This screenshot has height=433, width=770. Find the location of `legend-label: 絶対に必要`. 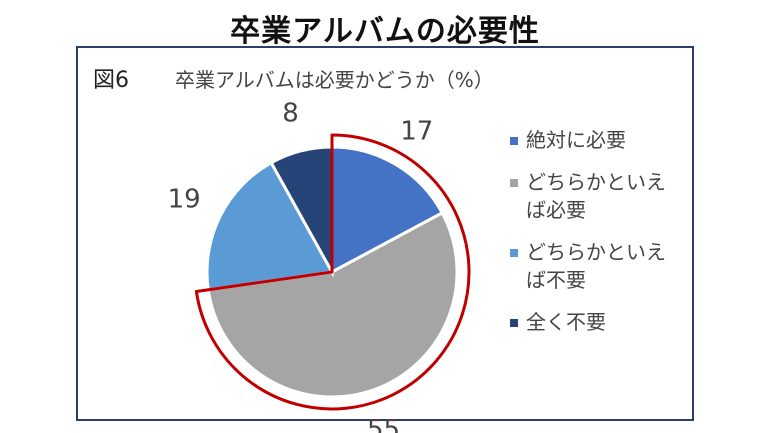

legend-label: 絶対に必要 is located at coordinates (576, 140).